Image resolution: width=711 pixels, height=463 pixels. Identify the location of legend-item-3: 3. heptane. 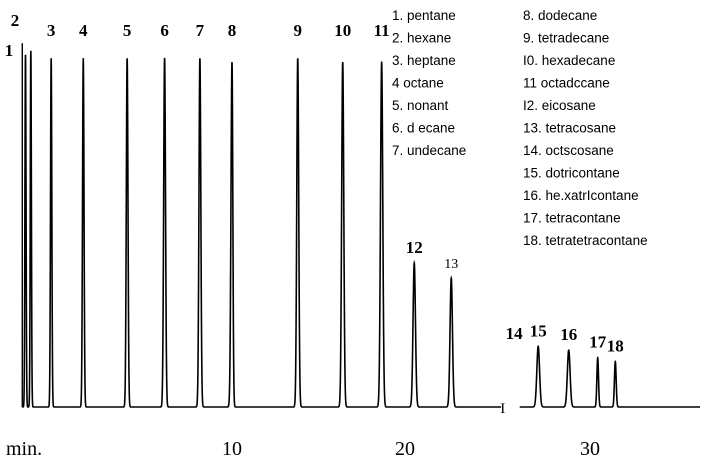
(424, 60).